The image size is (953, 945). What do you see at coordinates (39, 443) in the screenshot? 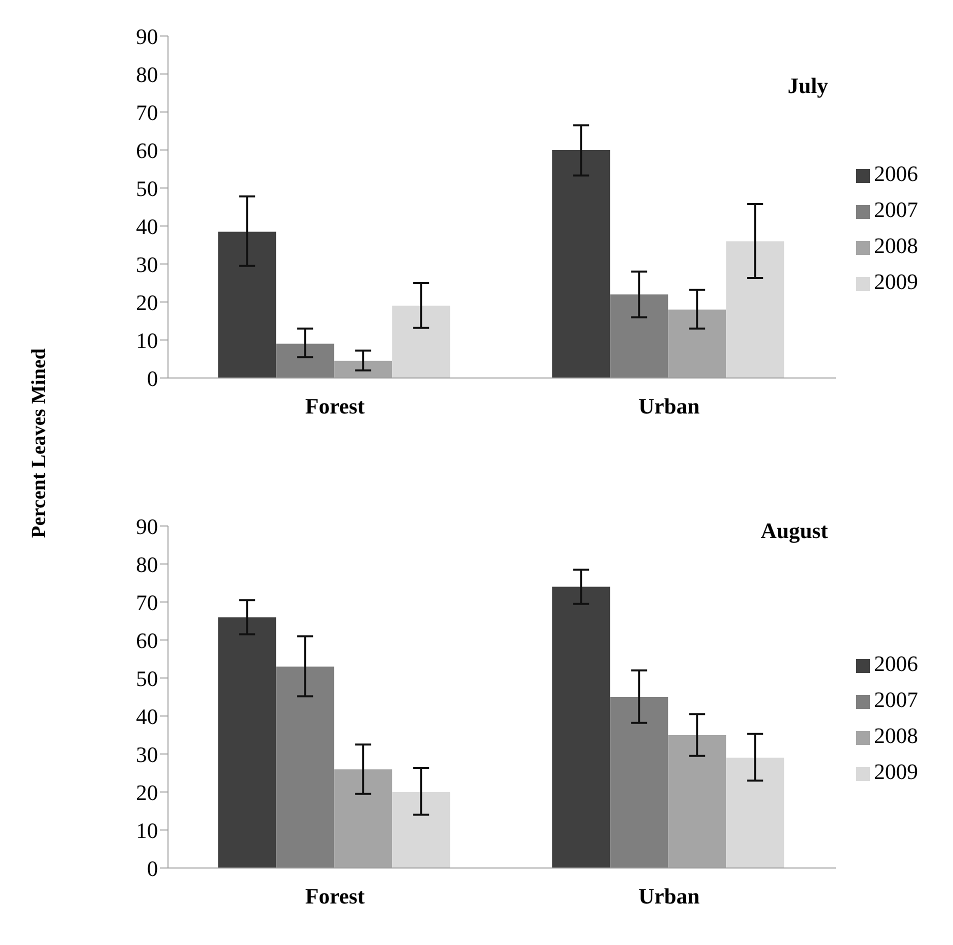
I see `y-axis-title: Percent Leaves Mined` at bounding box center [39, 443].